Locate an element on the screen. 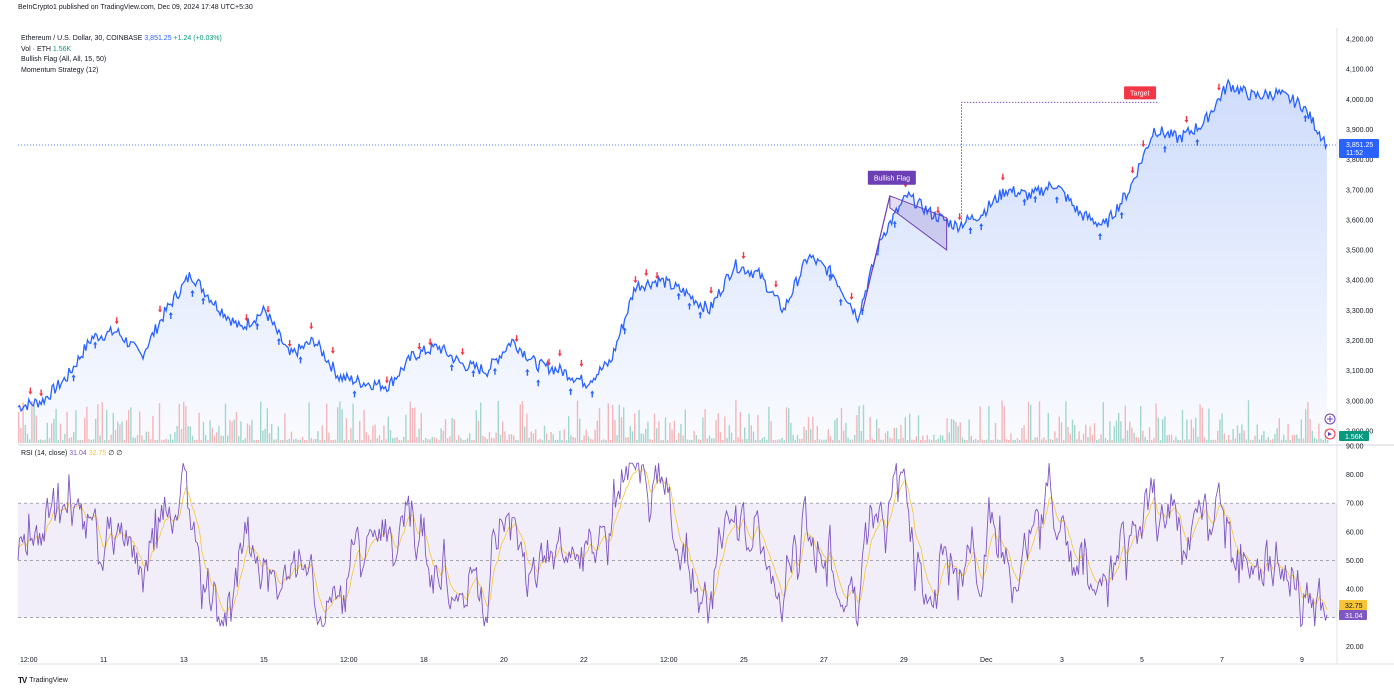 The height and width of the screenshot is (688, 1394). flag-channel is located at coordinates (918, 223).